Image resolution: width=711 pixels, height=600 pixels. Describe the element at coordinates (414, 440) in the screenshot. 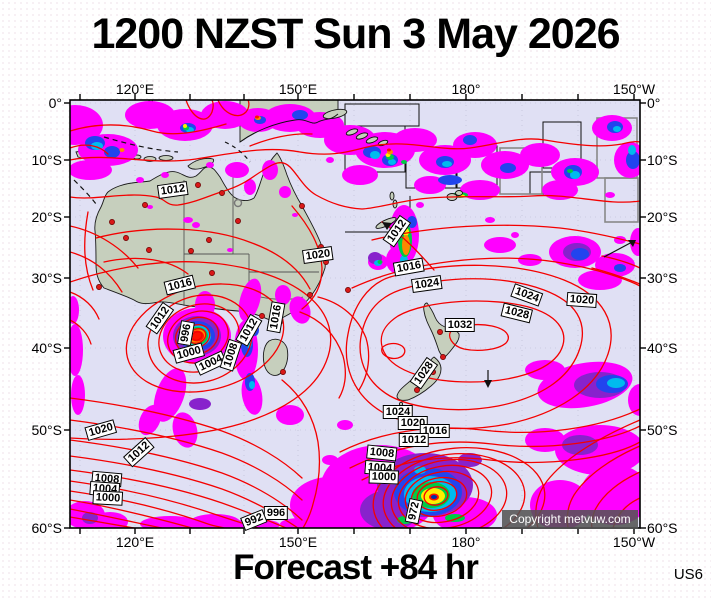

I see `isobar-value-label: 1012` at that location.